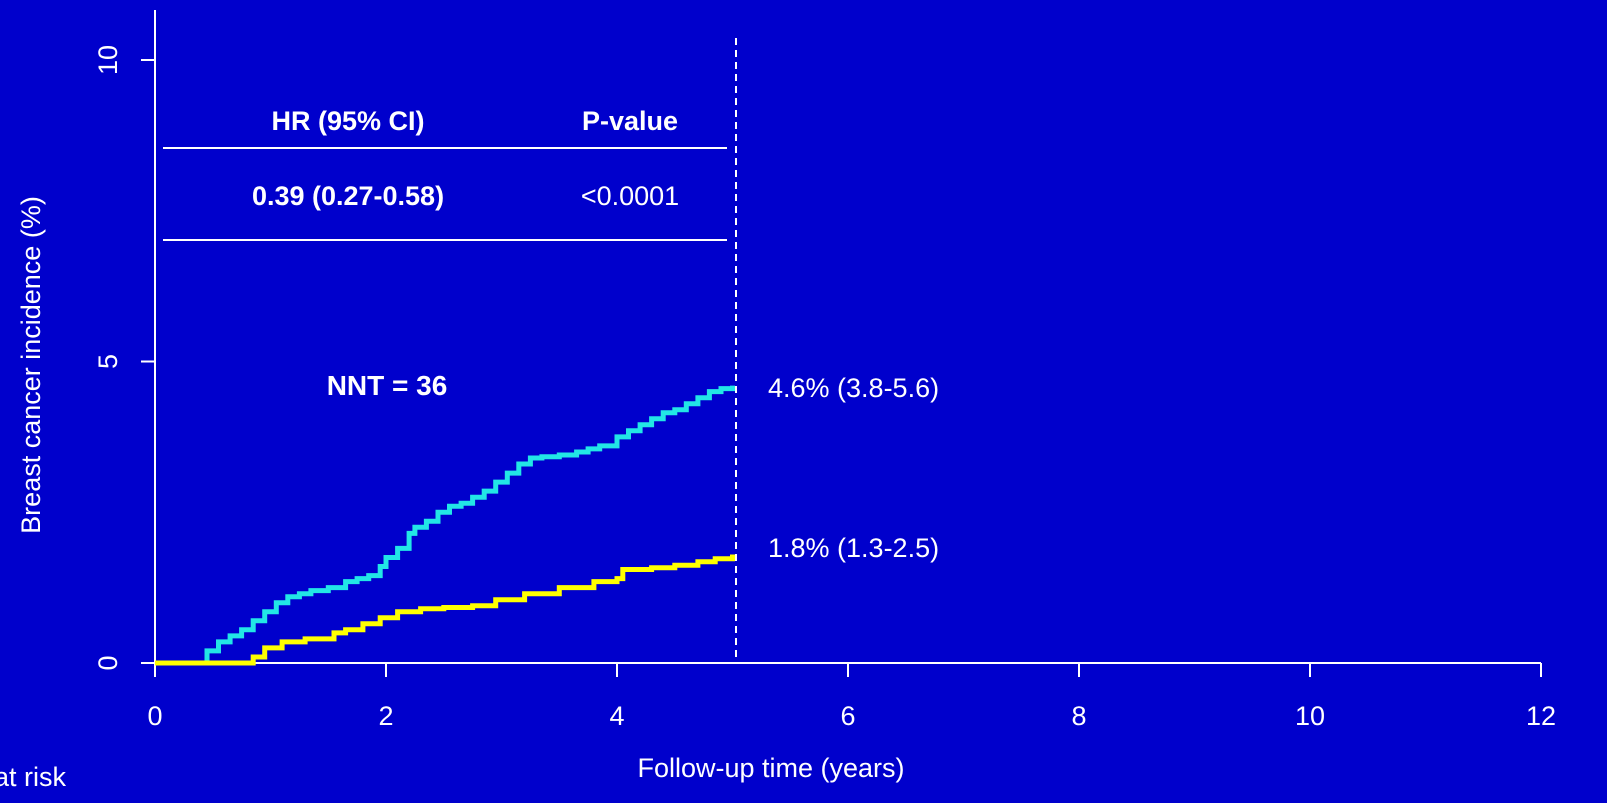  Describe the element at coordinates (387, 385) in the screenshot. I see `nnt-label: NNT = 36` at that location.